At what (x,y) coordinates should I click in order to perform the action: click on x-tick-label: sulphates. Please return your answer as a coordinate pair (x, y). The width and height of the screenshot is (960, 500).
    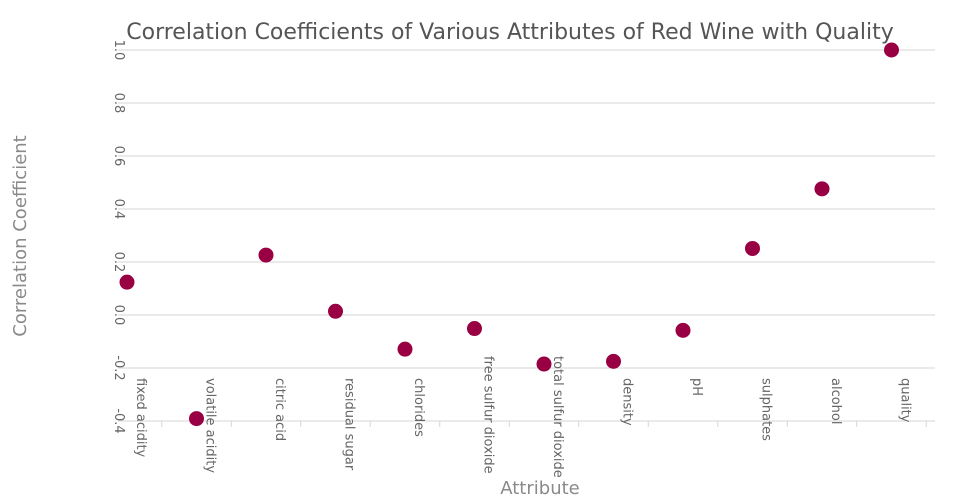
    Looking at the image, I should click on (766, 409).